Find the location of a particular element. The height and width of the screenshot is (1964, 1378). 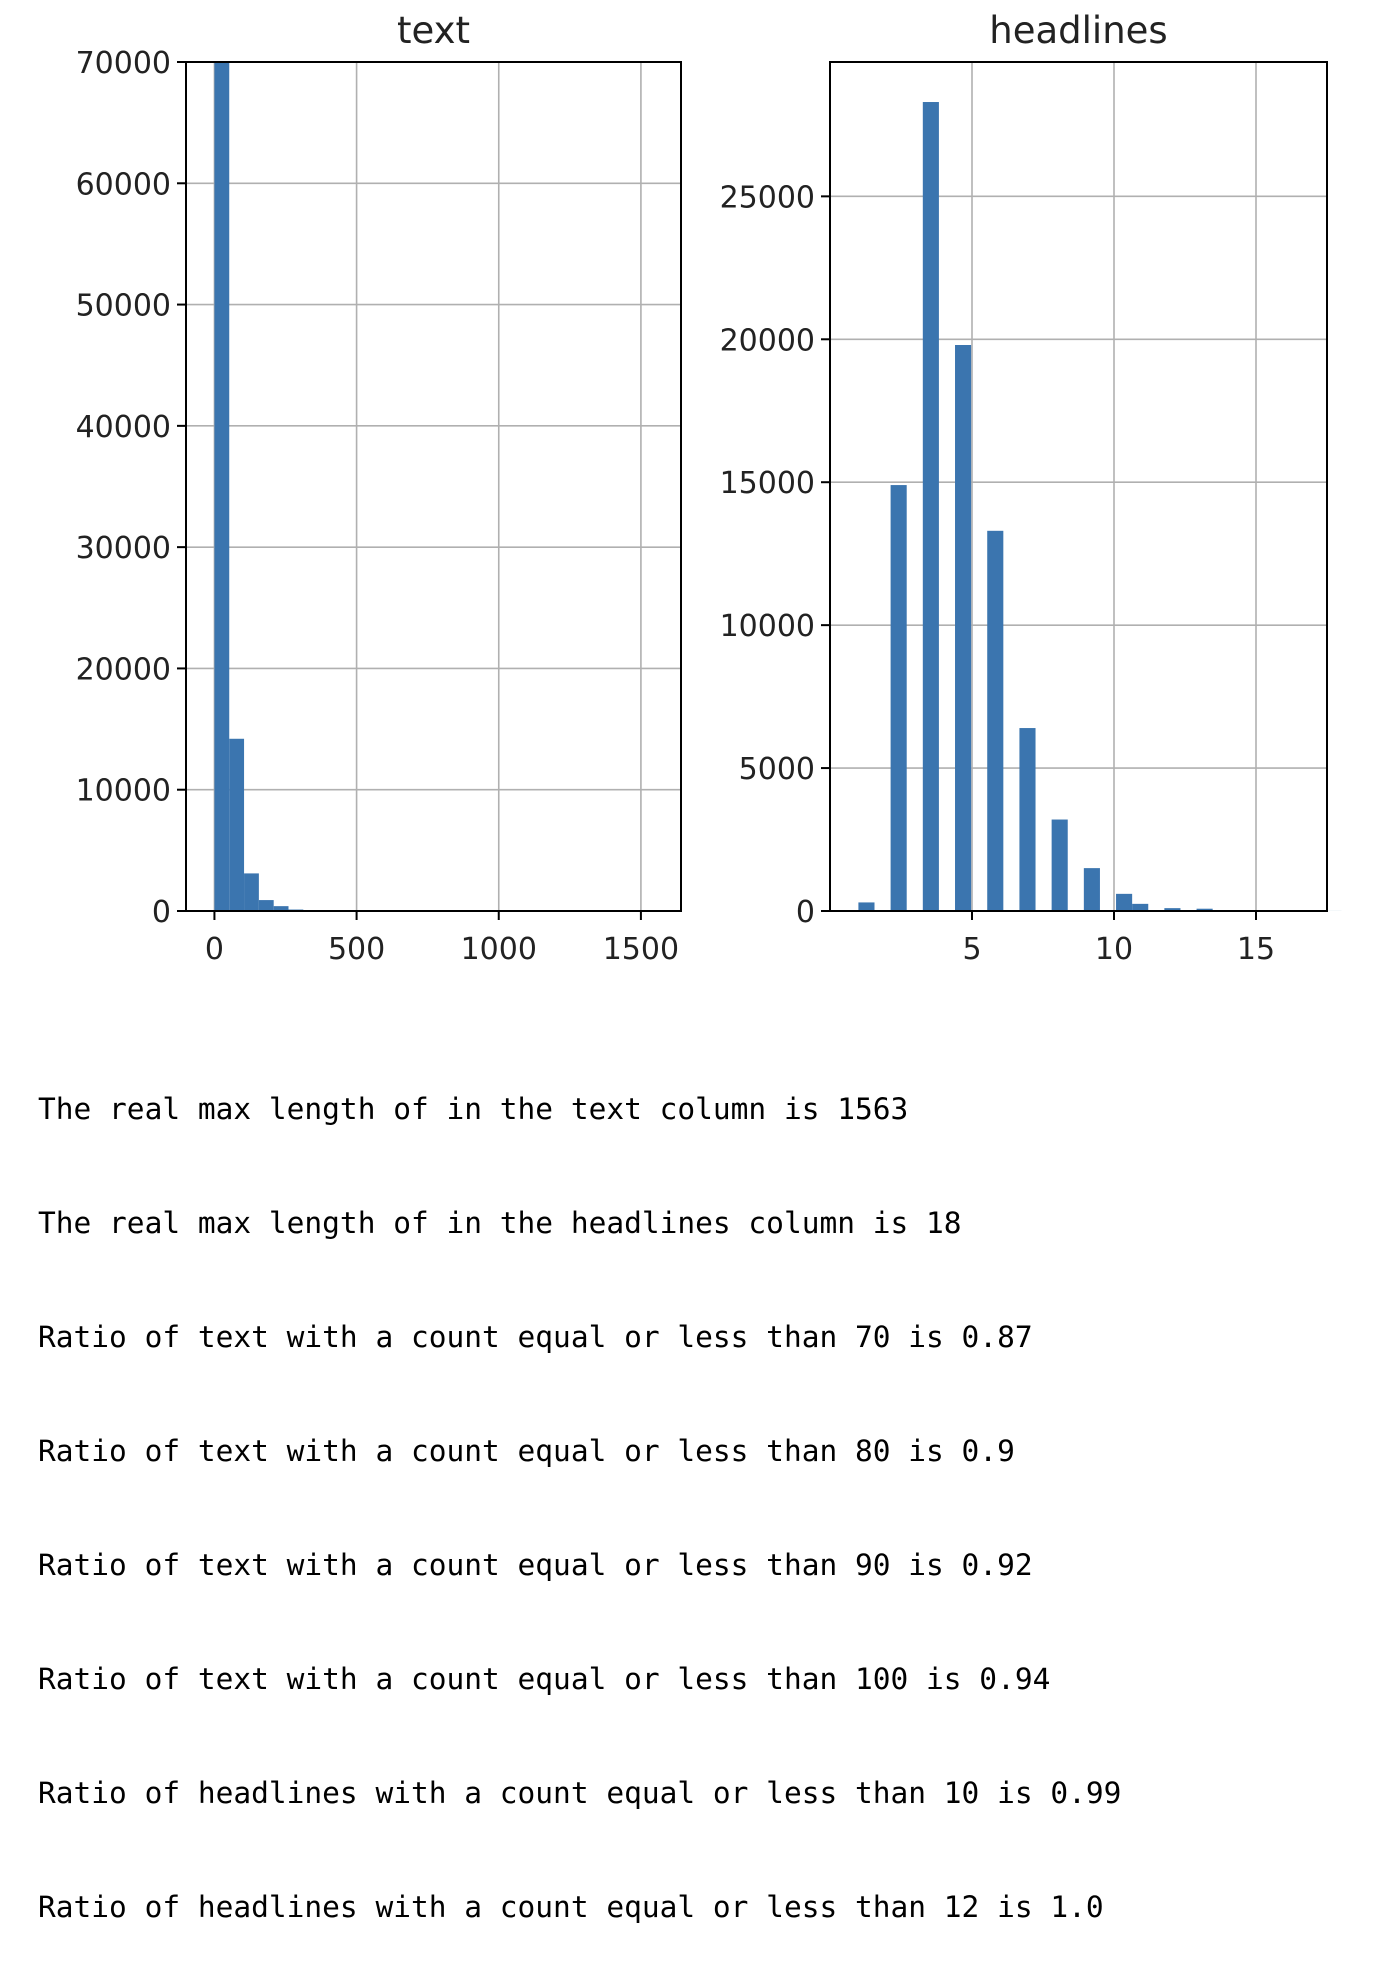

x-tick-label: 5 is located at coordinates (971, 949).